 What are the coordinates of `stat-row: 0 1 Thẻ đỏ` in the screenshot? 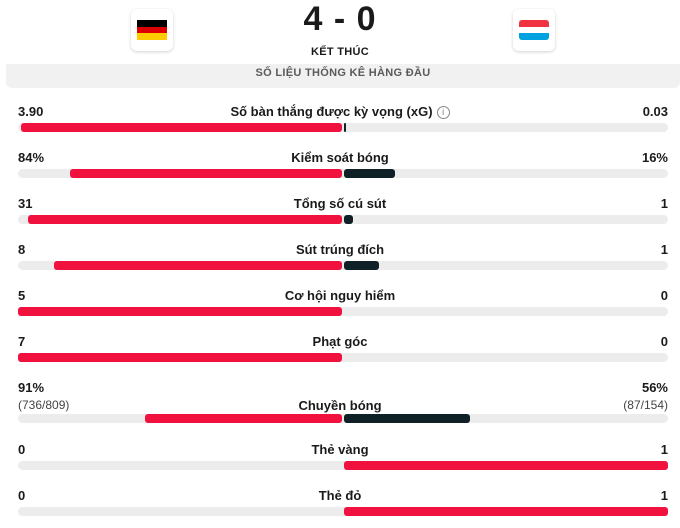 It's located at (340, 508).